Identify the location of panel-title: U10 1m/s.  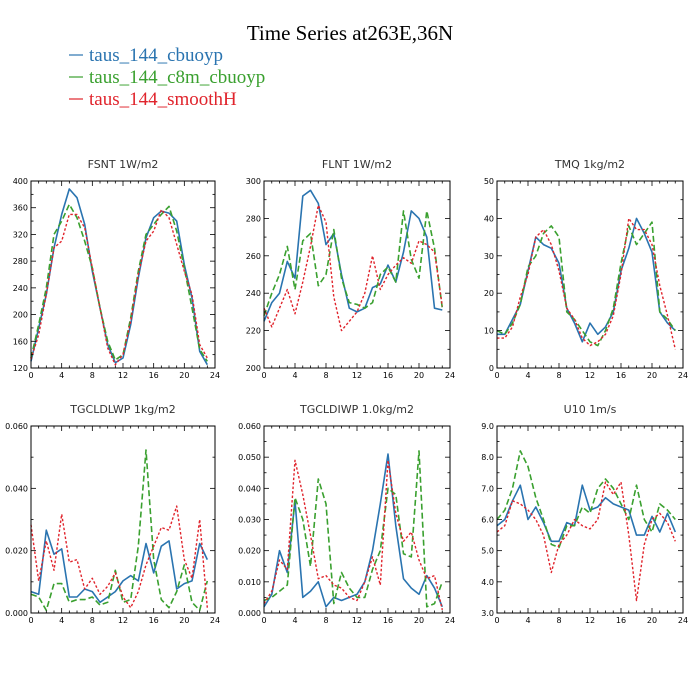
(590, 409).